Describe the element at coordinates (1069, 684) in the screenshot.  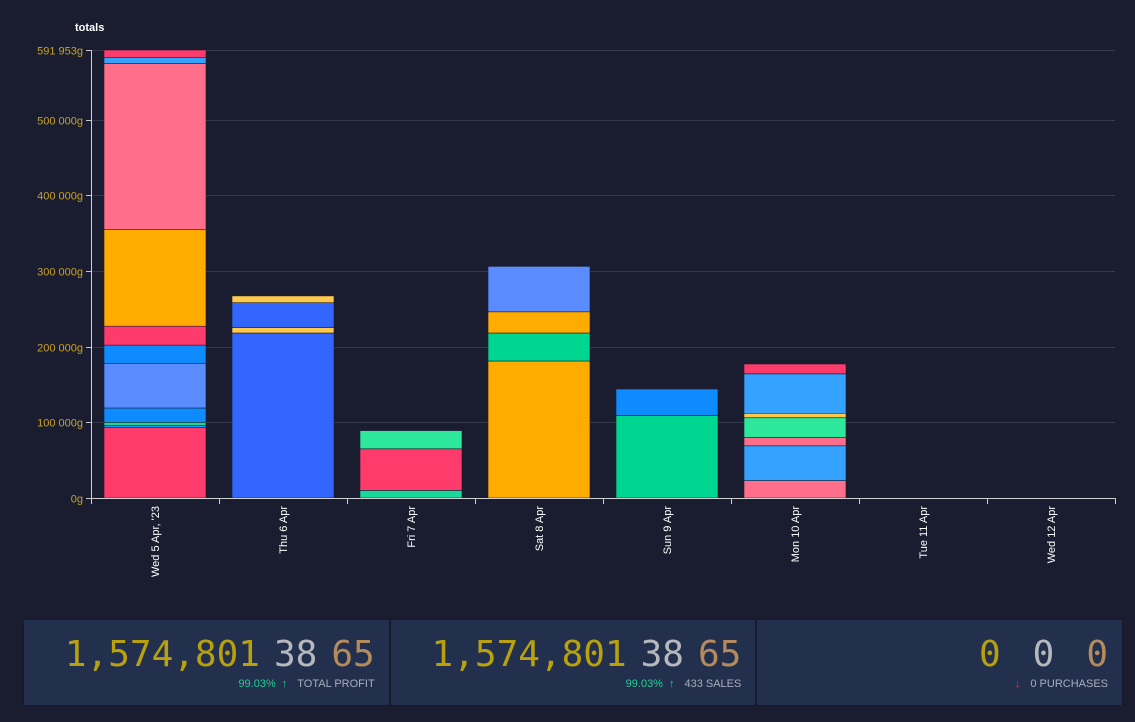
I see `purchases-label: 0 PURCHASES` at that location.